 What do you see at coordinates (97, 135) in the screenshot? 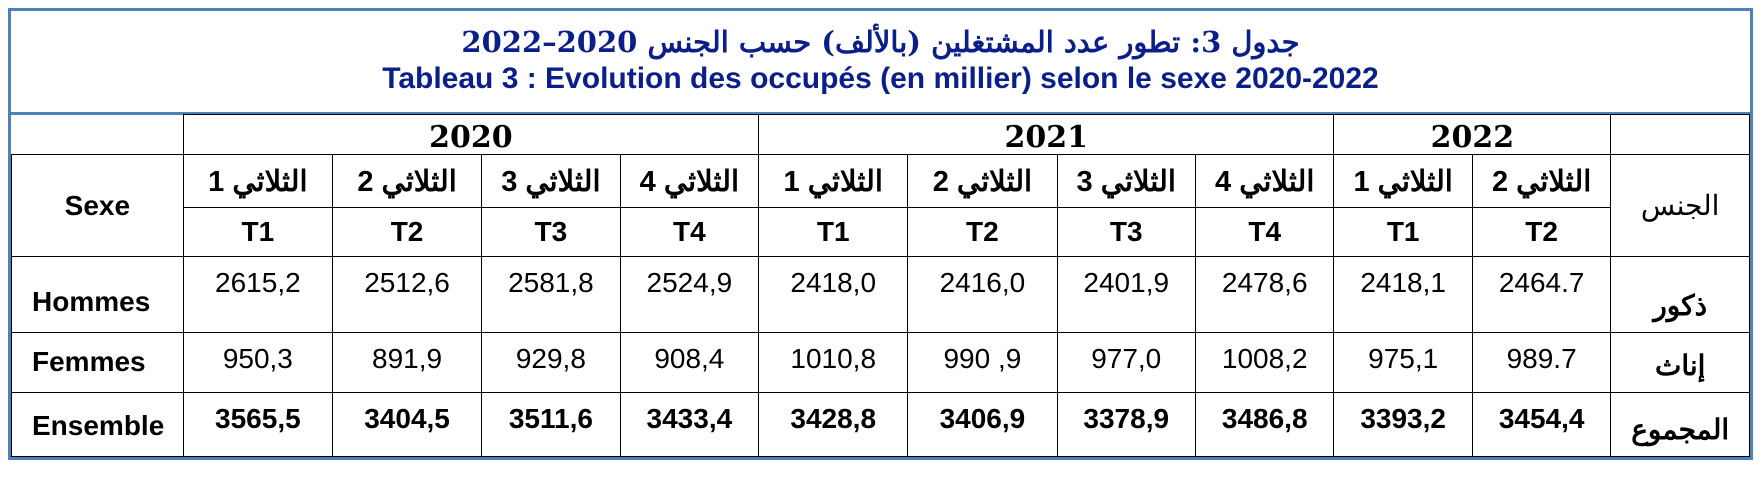
I see `corner-cell` at bounding box center [97, 135].